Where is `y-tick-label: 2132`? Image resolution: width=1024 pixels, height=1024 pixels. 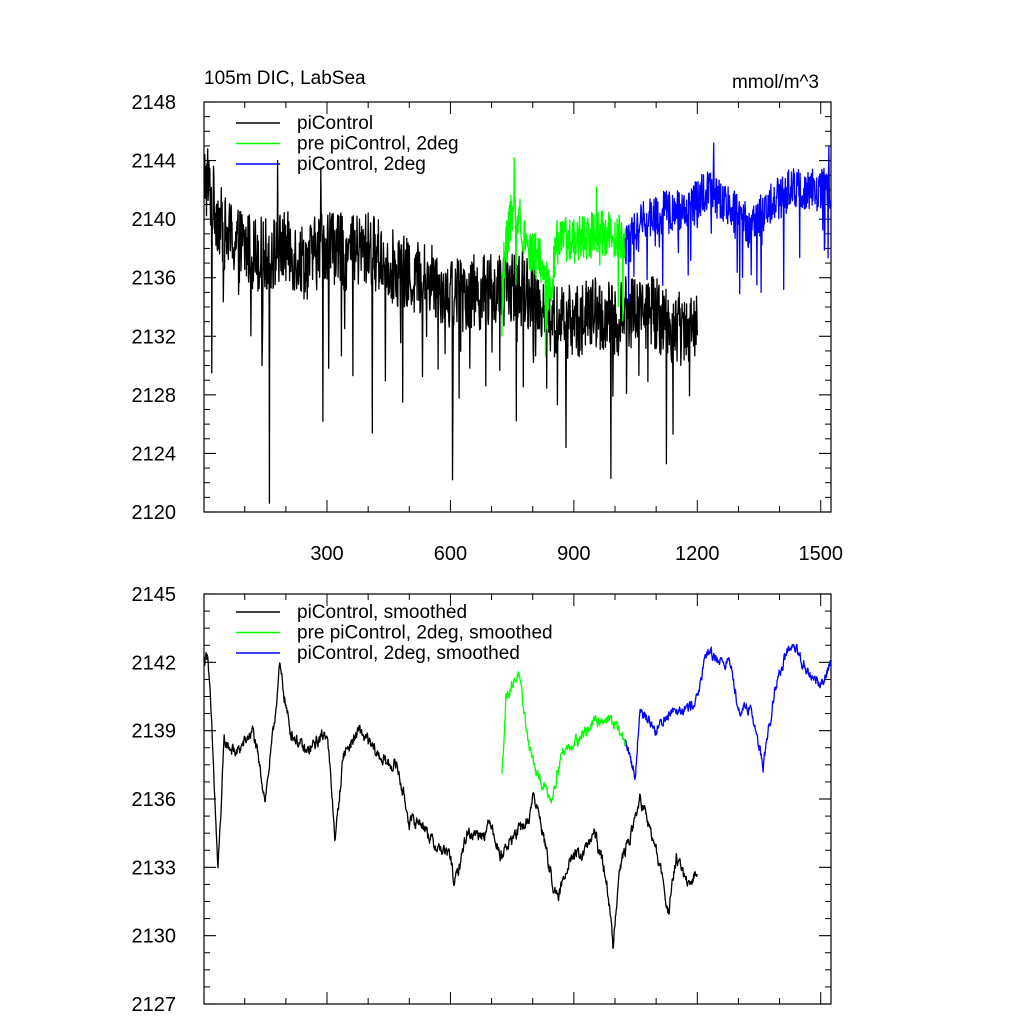
y-tick-label: 2132 is located at coordinates (154, 337).